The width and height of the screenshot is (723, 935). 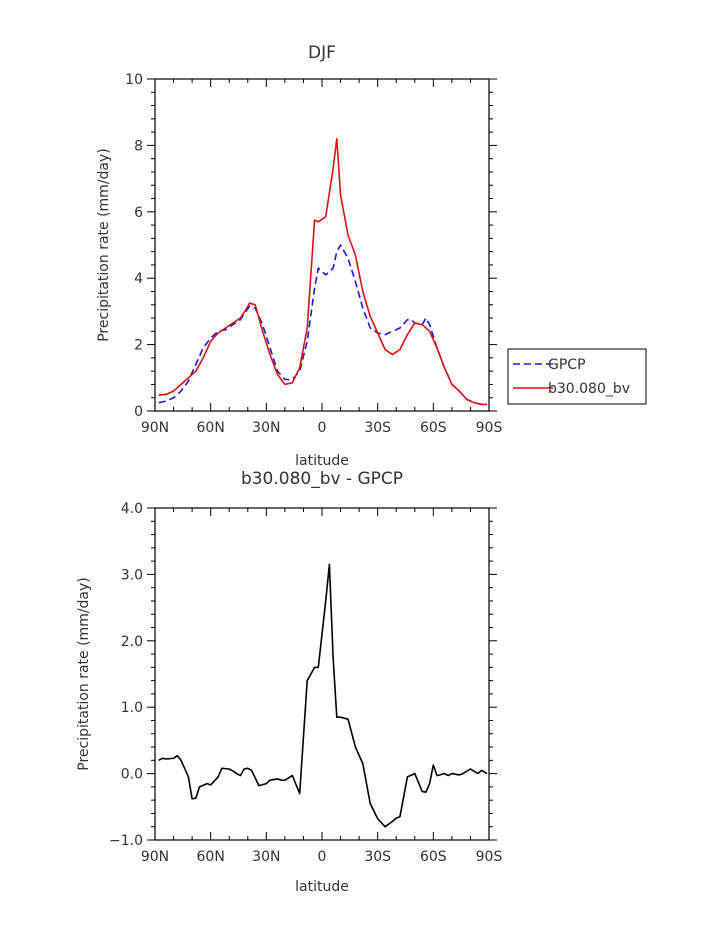 I want to click on y-tick-label: 0.0, so click(x=132, y=775).